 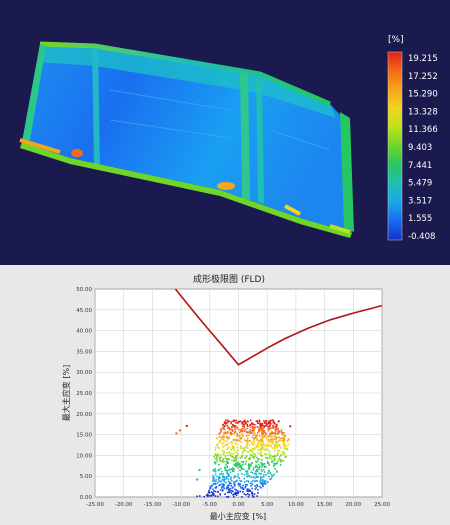 What do you see at coordinates (238, 505) in the screenshot?
I see `x-tick-label: 0.00` at bounding box center [238, 505].